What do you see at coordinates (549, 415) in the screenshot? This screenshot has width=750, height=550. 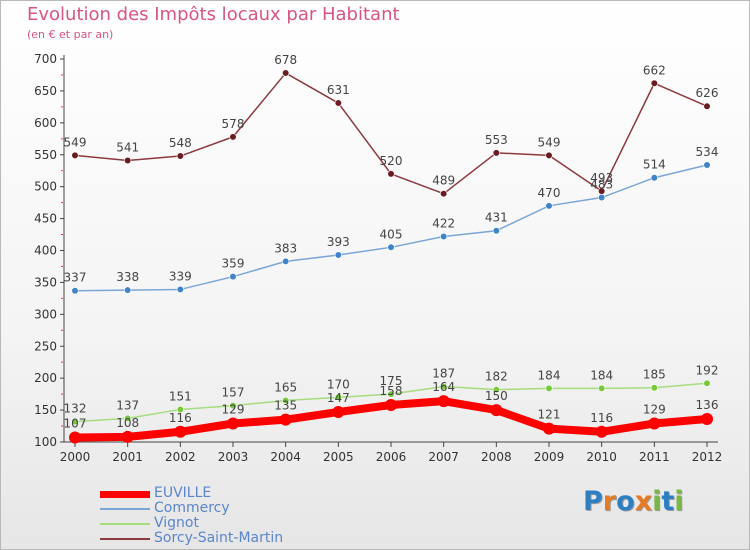 I see `data-label: 121` at bounding box center [549, 415].